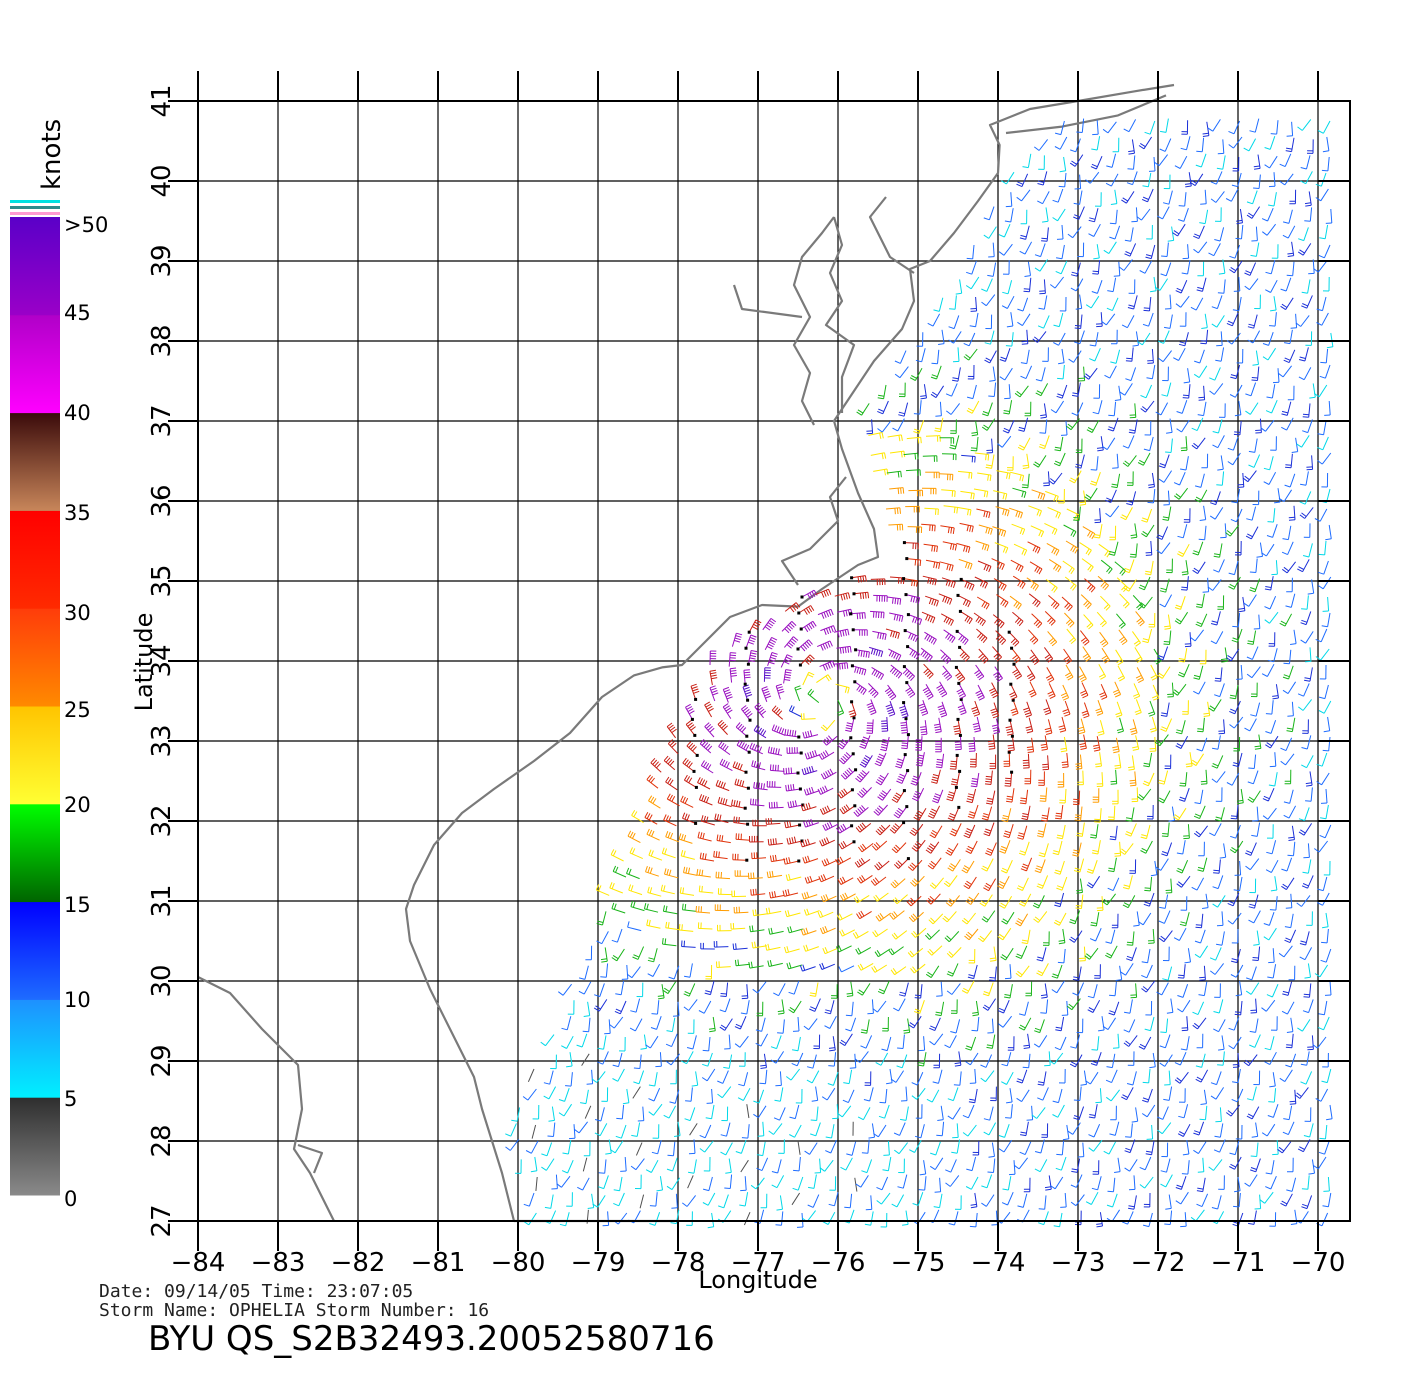  Describe the element at coordinates (162, 260) in the screenshot. I see `y-tick-label: 39` at that location.